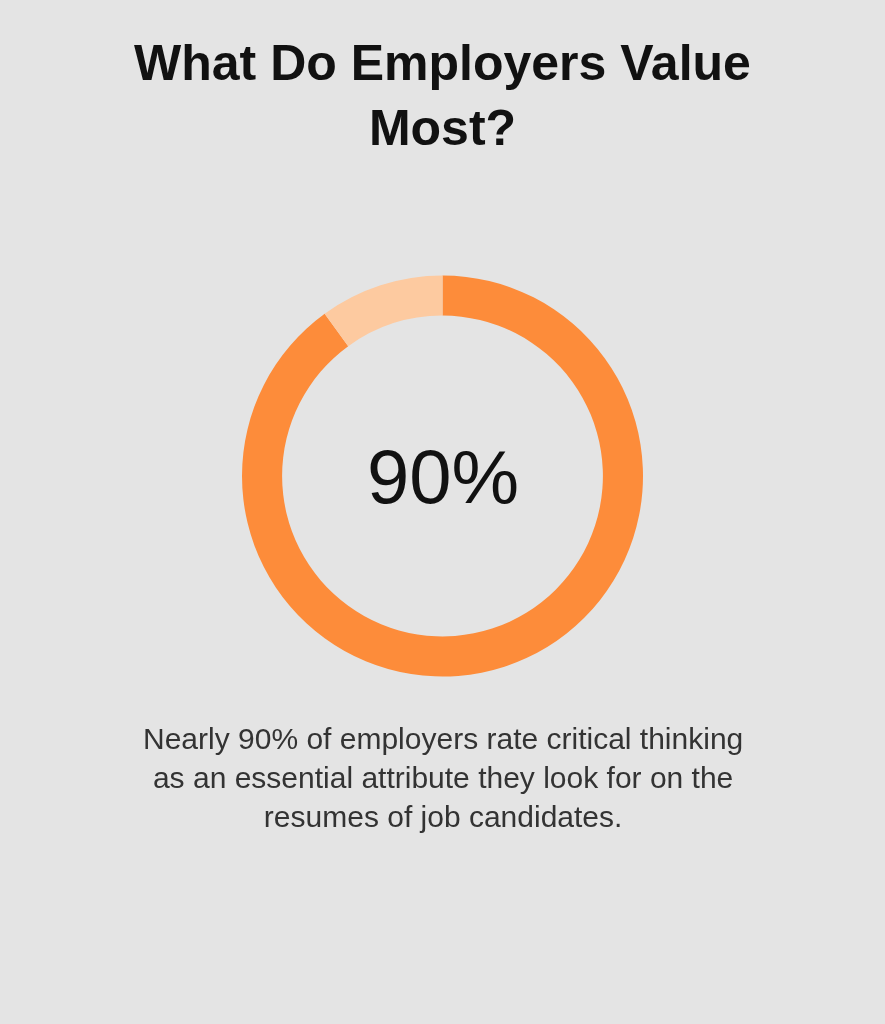 The image size is (885, 1024). Describe the element at coordinates (383, 311) in the screenshot. I see `donut-slice` at that location.